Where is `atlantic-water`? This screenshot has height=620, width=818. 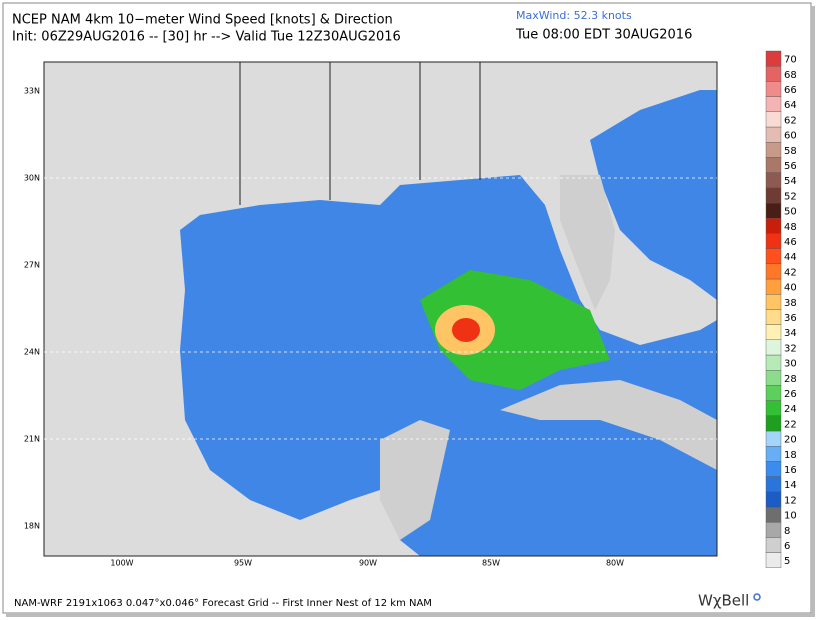 atlantic-water is located at coordinates (653, 195).